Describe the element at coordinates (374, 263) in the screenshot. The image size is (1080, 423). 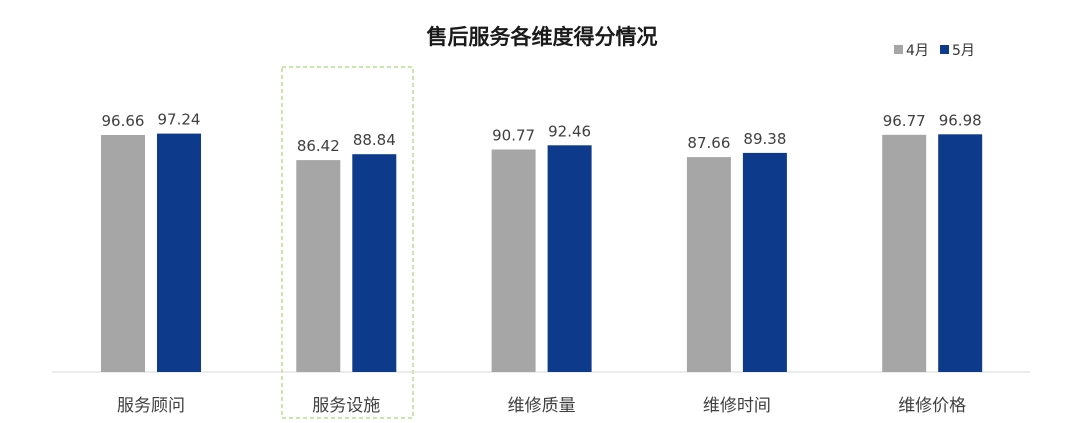
I see `bar-may-service-facilities` at that location.